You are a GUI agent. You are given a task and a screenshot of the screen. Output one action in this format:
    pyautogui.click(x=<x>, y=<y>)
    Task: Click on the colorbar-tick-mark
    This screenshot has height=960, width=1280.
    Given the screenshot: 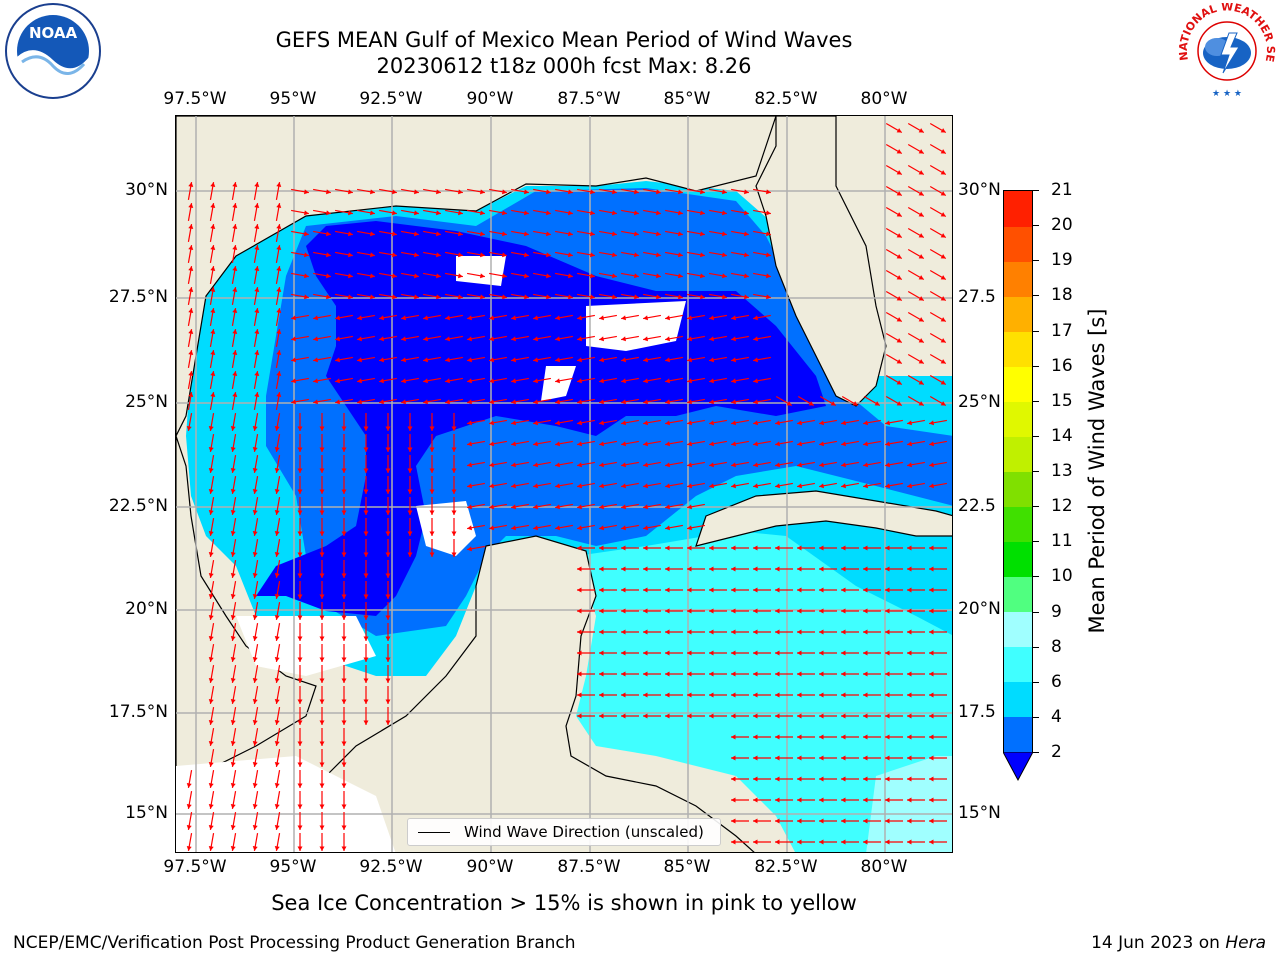 What is the action you would take?
    pyautogui.click(x=1036, y=507)
    